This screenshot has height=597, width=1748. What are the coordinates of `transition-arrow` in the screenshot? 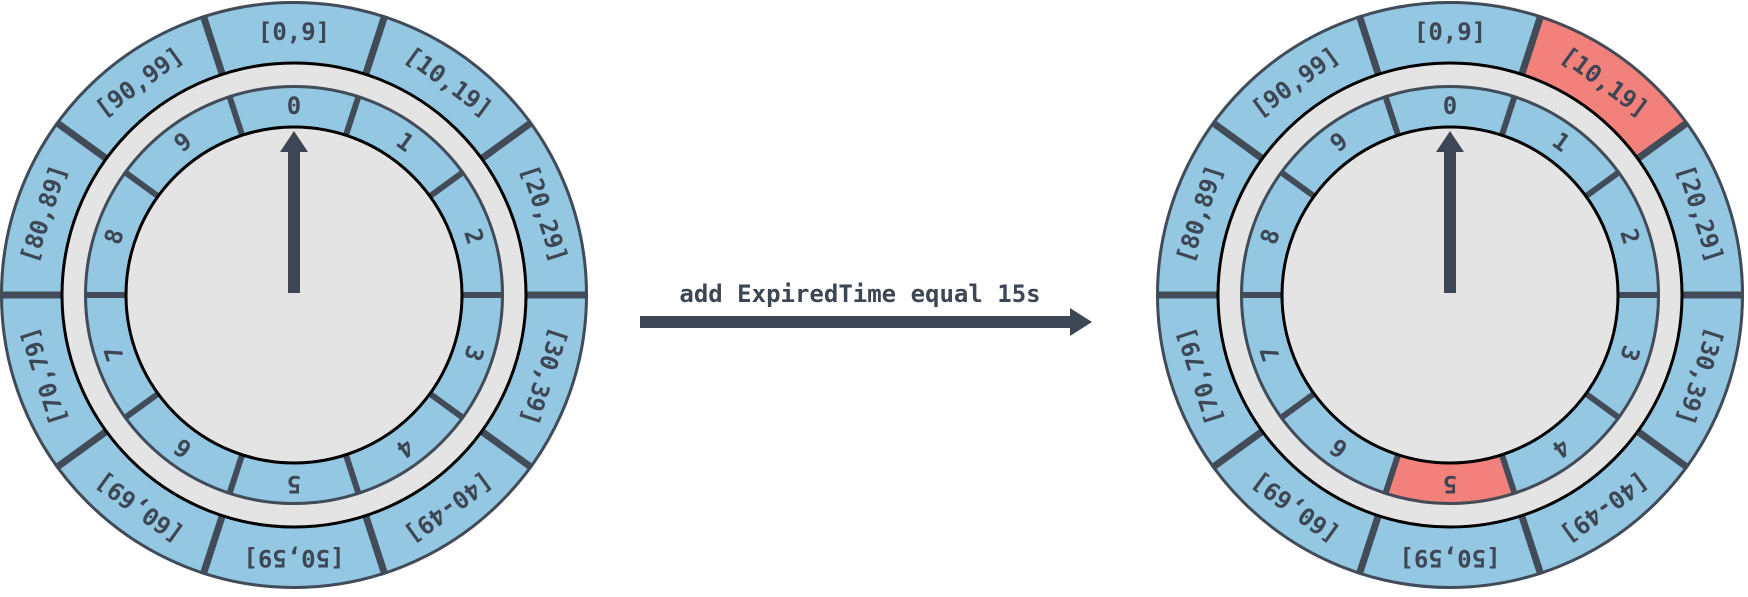 It's located at (866, 322).